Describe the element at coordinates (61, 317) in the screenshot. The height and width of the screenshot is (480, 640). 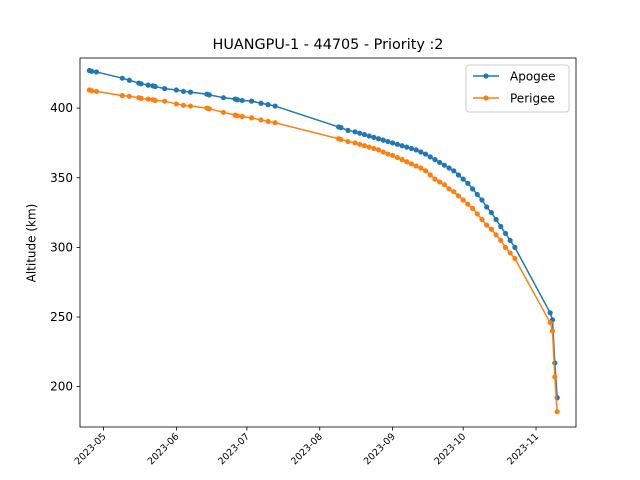
I see `y-tick-label: 250` at that location.